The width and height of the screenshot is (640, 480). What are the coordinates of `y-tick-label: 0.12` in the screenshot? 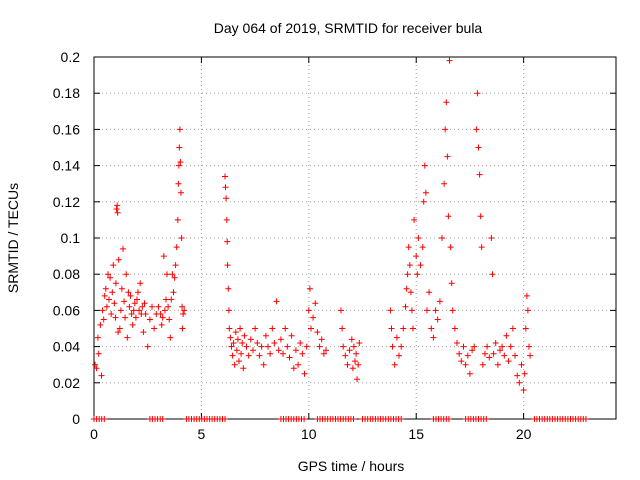 It's located at (66, 202).